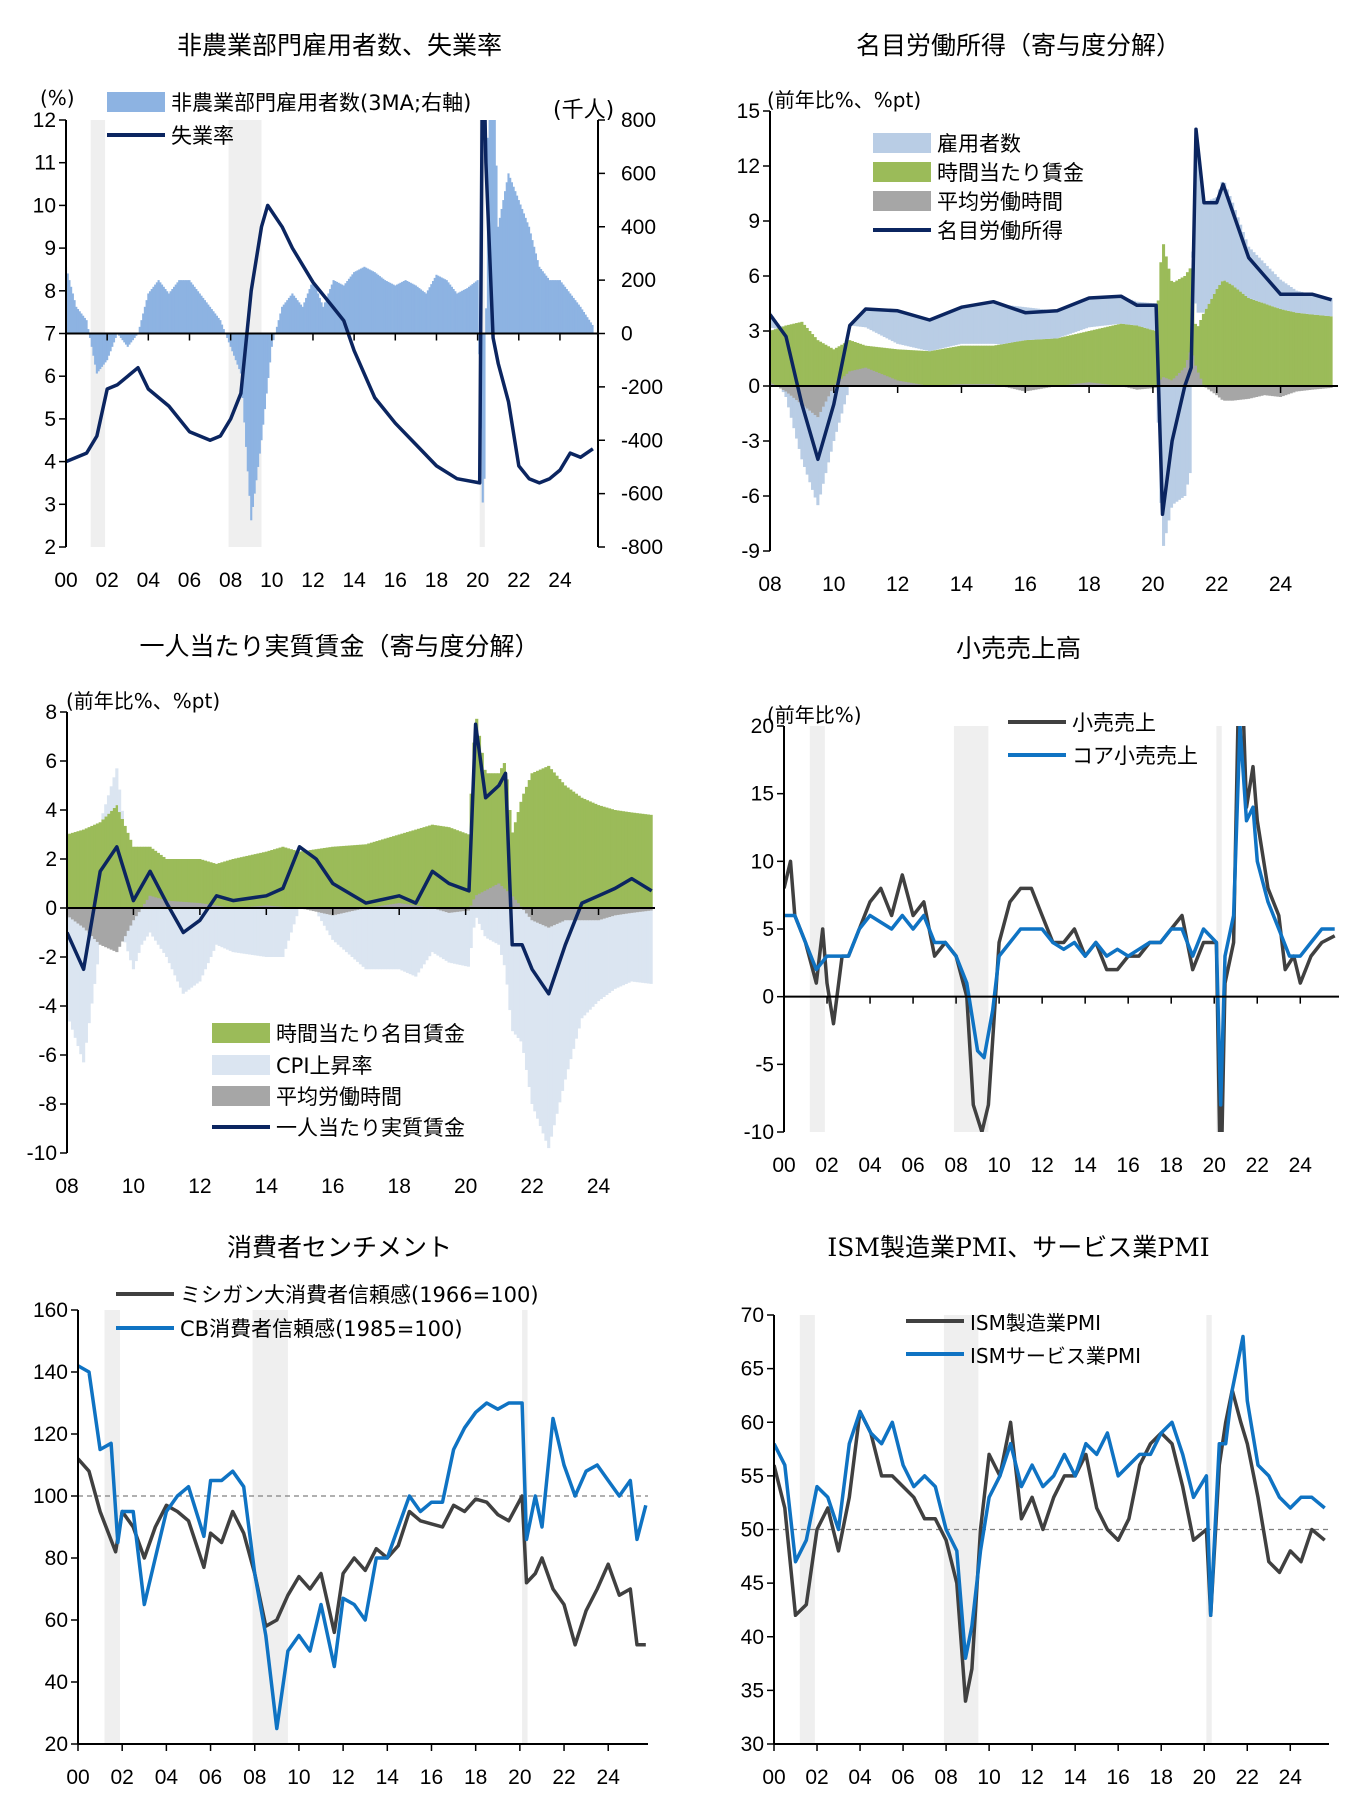  I want to click on y-tick-label: 8, so click(50, 291).